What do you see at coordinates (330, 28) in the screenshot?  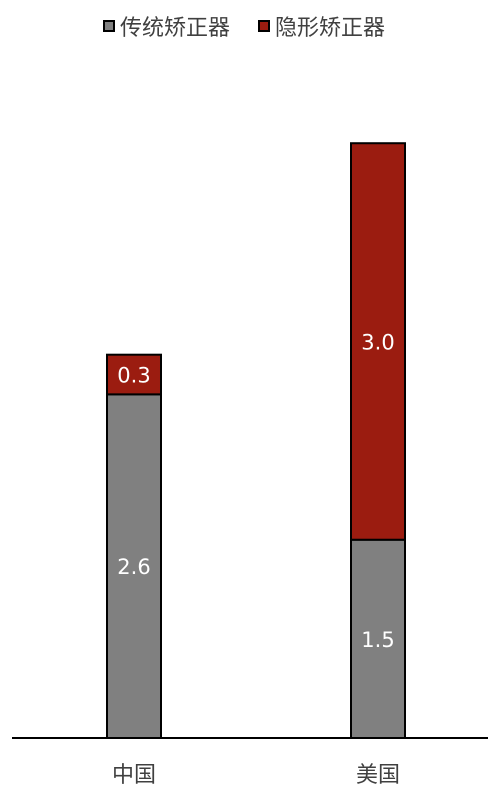 I see `legend-label-invisible: 隐形矫正器` at bounding box center [330, 28].